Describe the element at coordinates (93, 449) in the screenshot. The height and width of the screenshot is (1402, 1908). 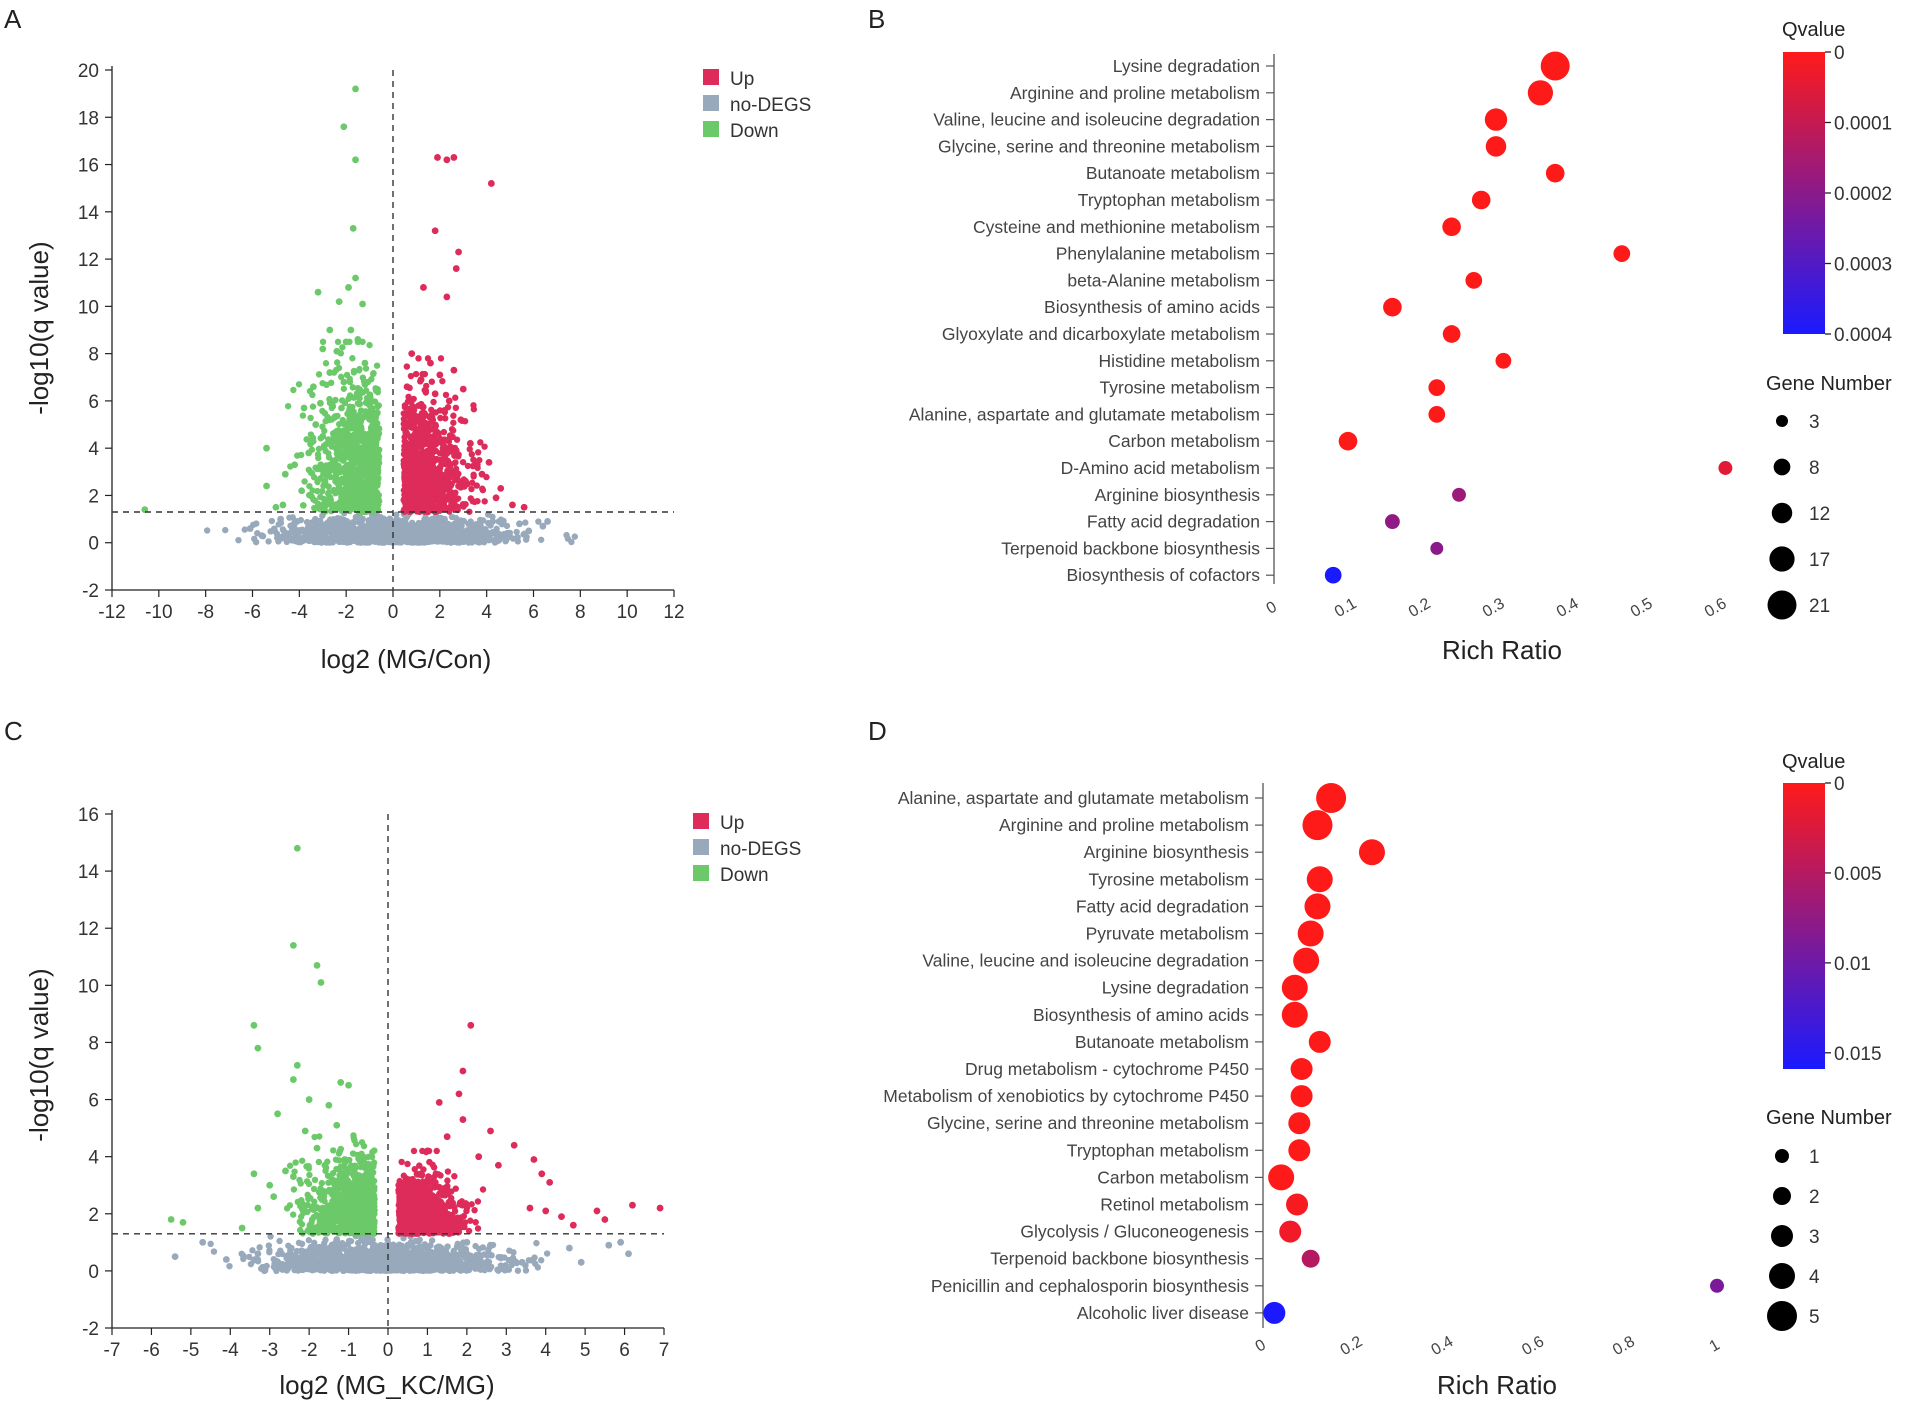
I see `y-tick-label: 4` at that location.